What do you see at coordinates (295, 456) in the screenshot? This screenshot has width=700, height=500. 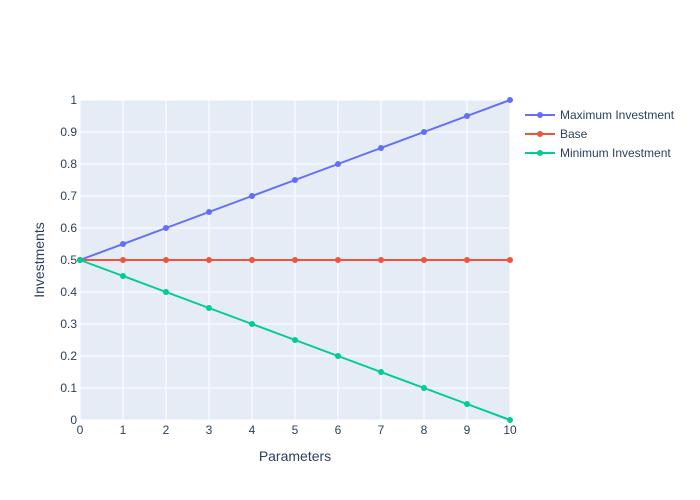 I see `x-axis-title: Parameters` at bounding box center [295, 456].